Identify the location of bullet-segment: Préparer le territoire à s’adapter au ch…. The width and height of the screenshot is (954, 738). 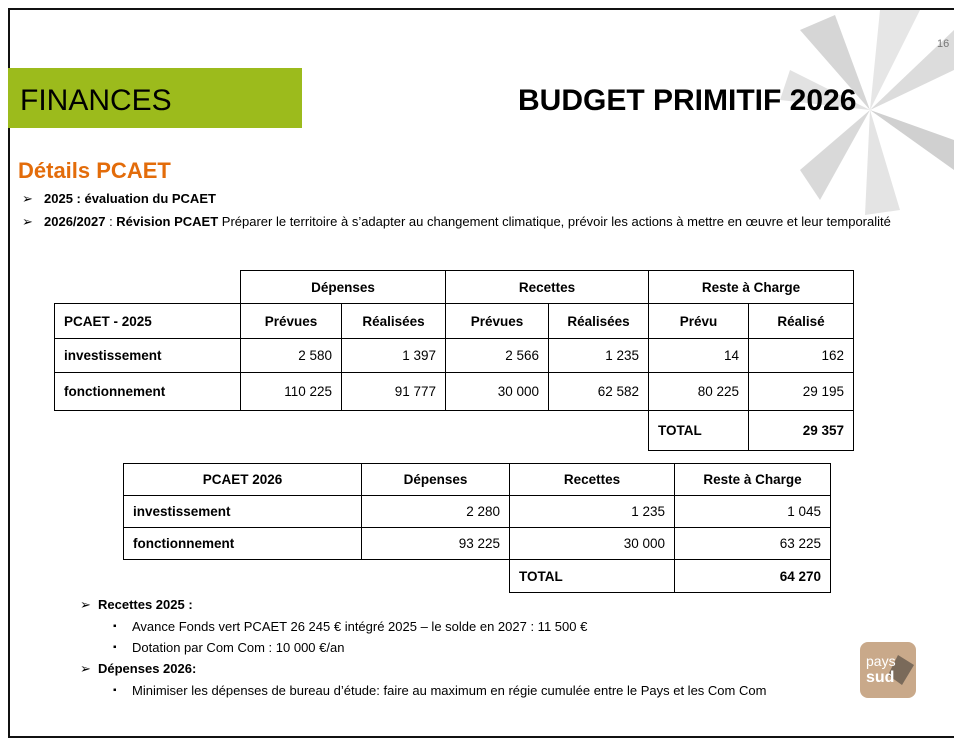
(554, 221).